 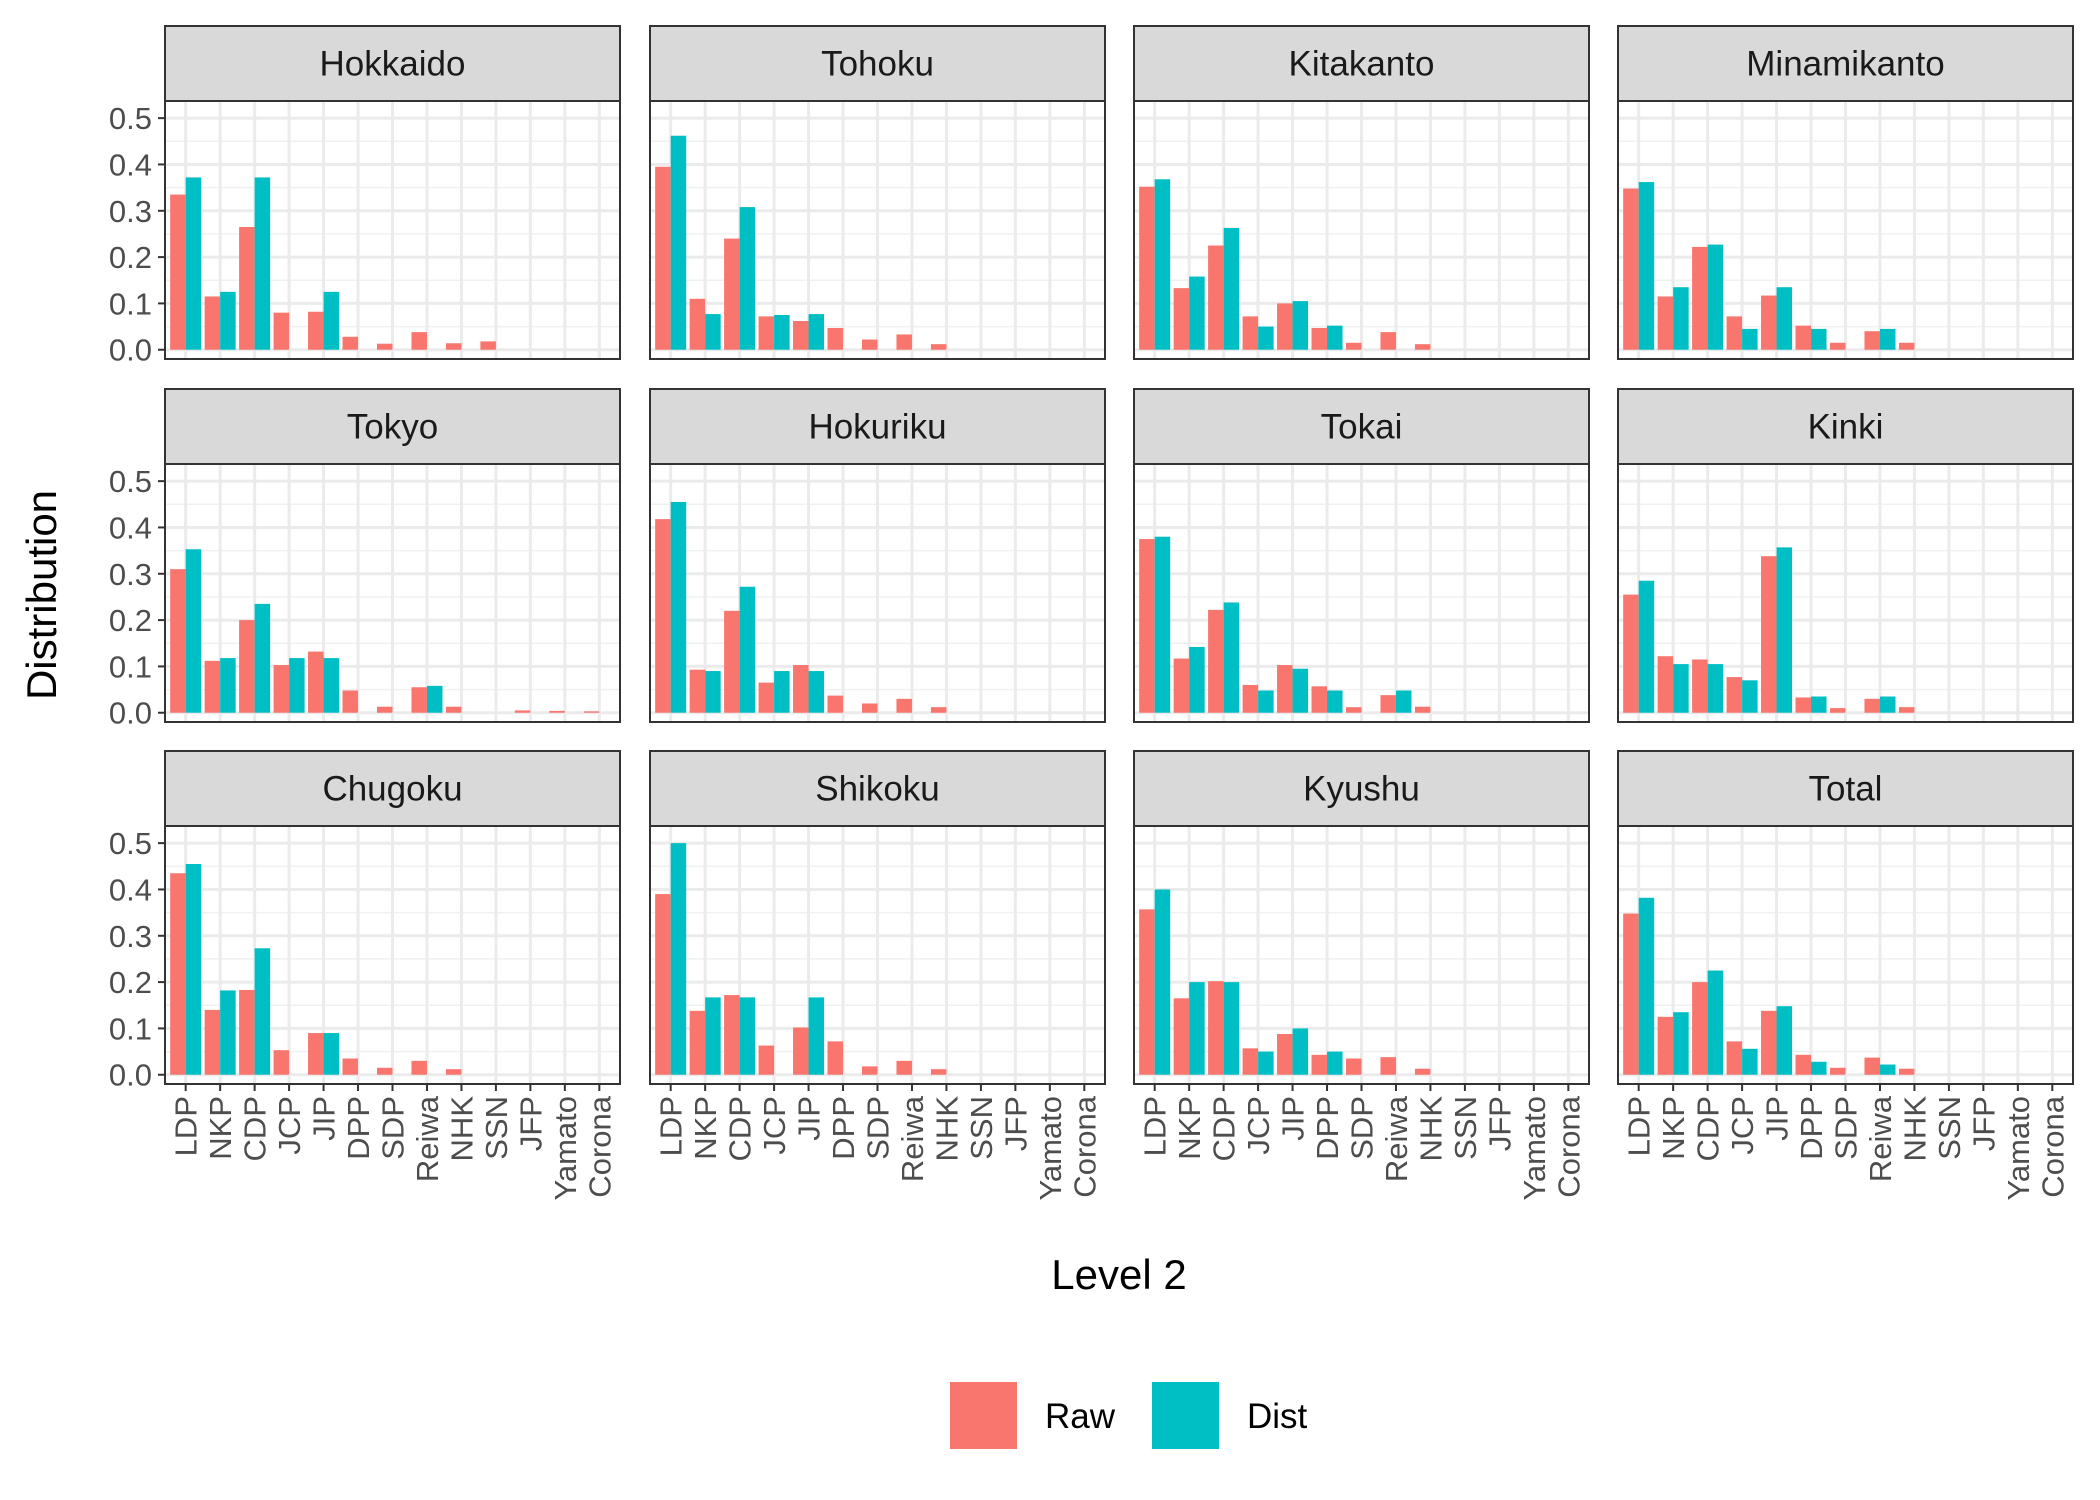 What do you see at coordinates (384, 709) in the screenshot?
I see `bar-raw-sdp` at bounding box center [384, 709].